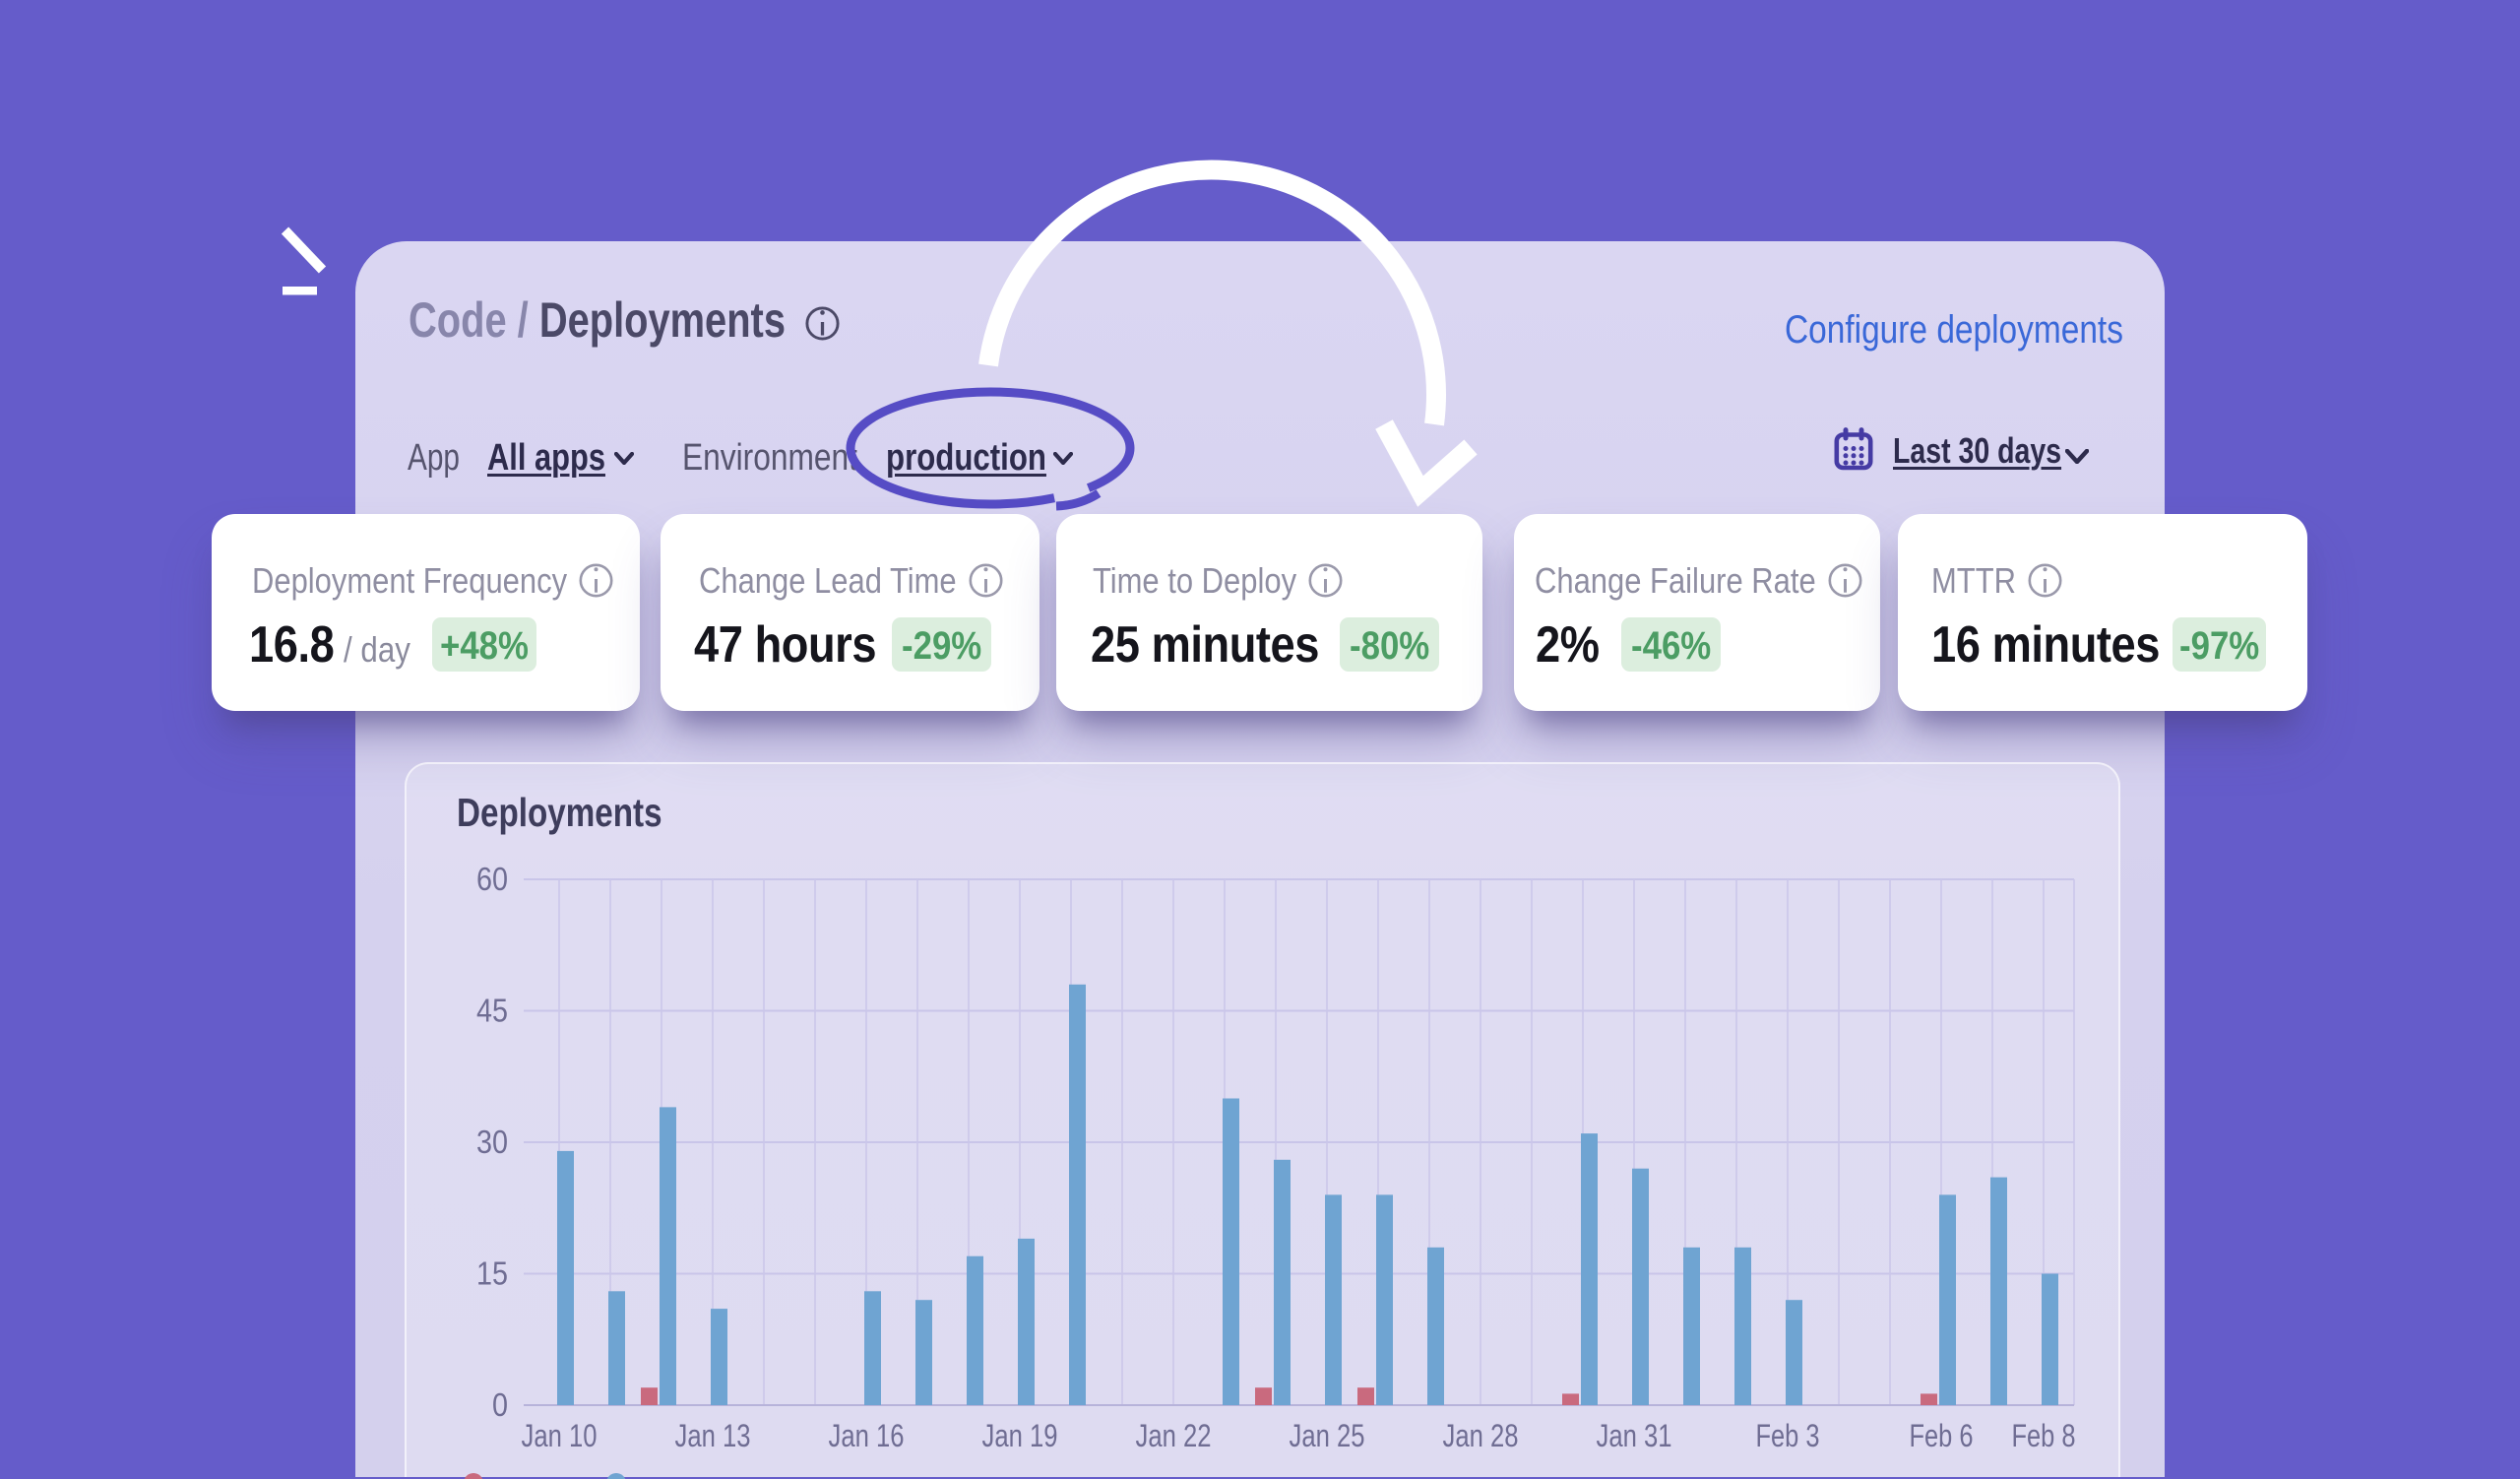  What do you see at coordinates (867, 1435) in the screenshot?
I see `svg-text: Jan 16` at bounding box center [867, 1435].